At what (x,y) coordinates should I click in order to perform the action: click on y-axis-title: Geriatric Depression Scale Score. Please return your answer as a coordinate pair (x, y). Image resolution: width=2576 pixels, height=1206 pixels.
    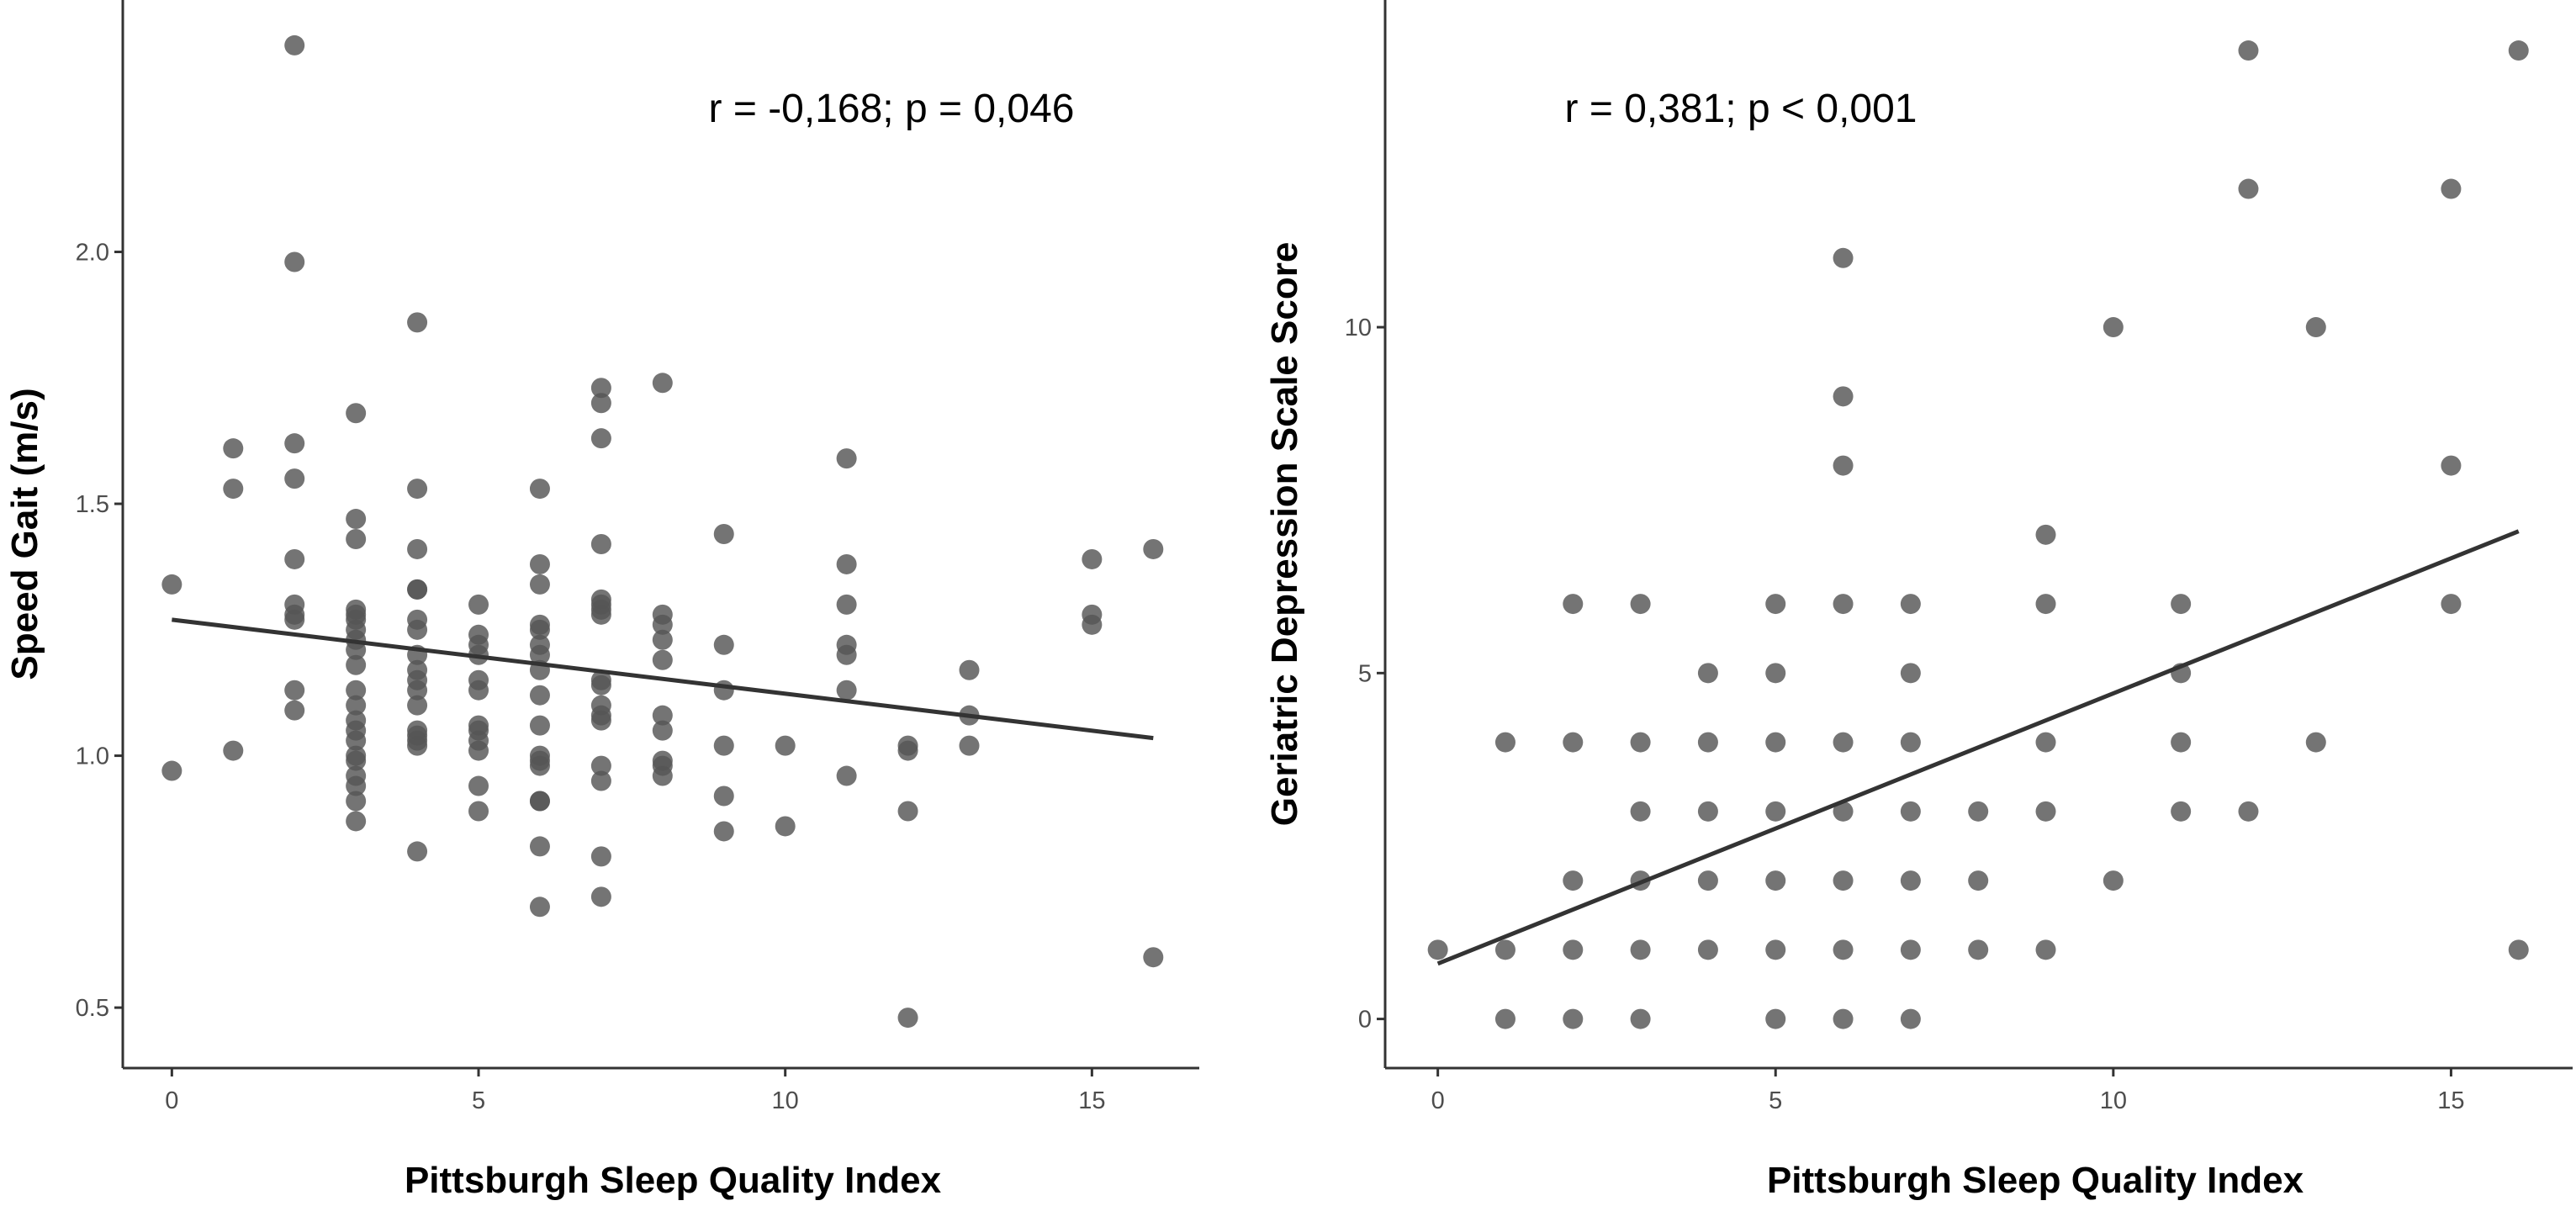
    Looking at the image, I should click on (1284, 534).